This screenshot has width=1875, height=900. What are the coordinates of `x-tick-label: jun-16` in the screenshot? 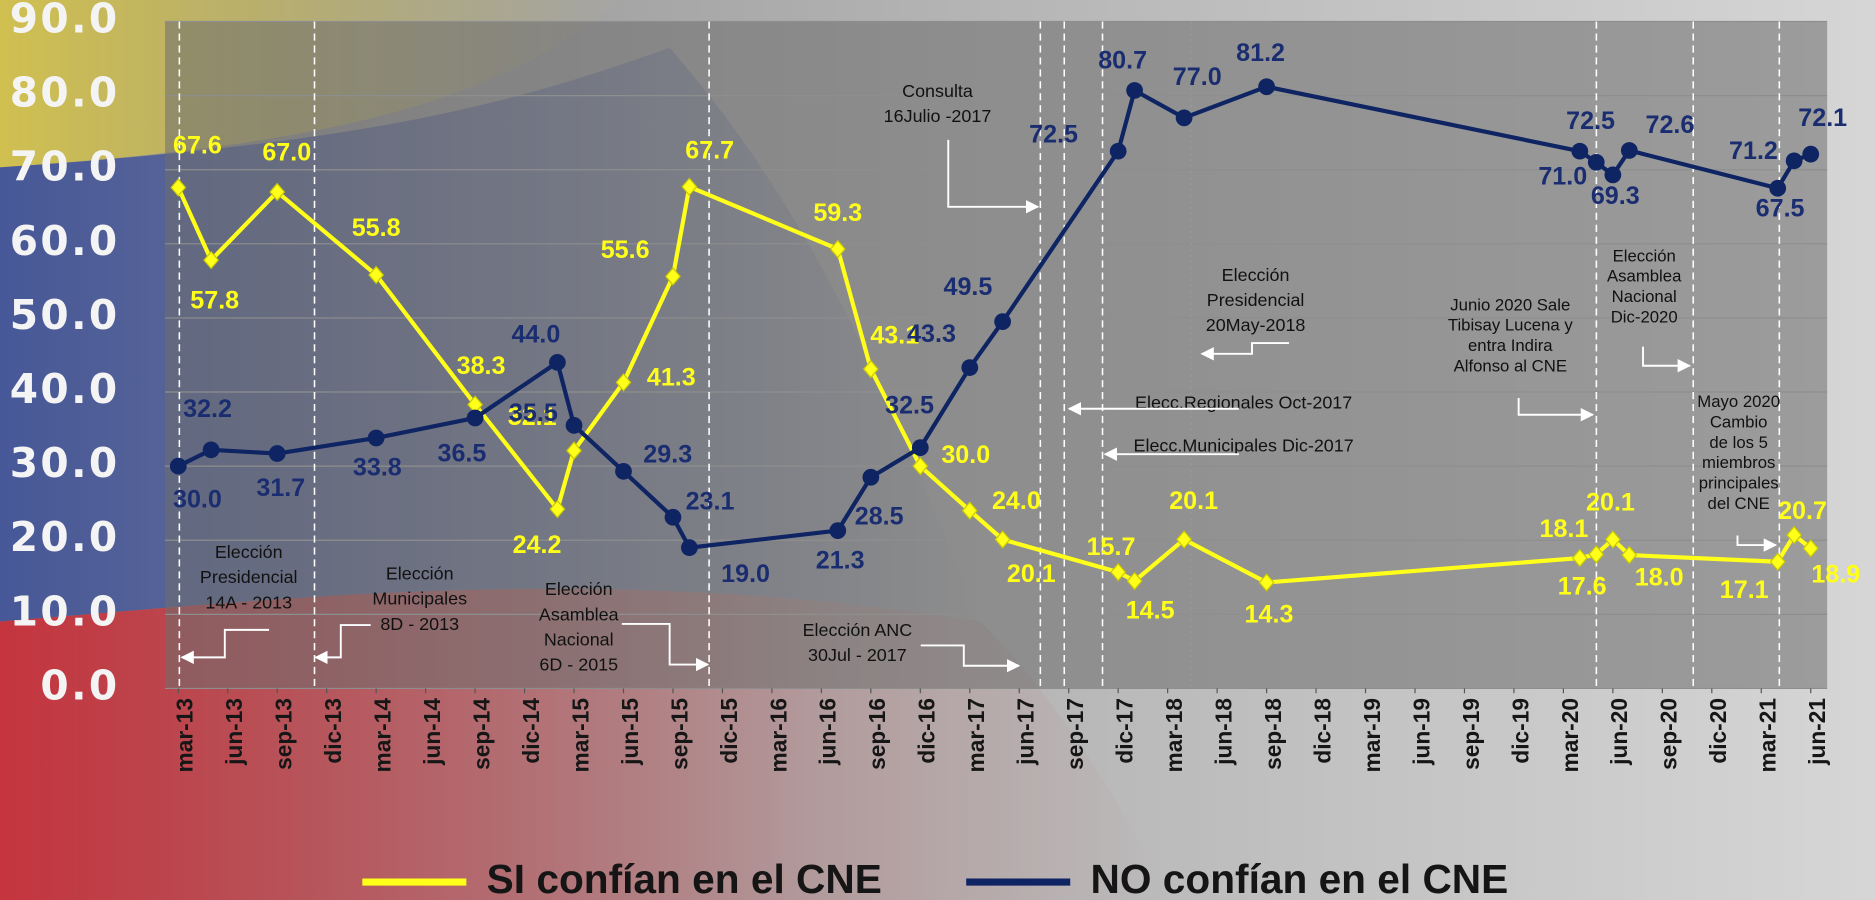 It's located at (828, 732).